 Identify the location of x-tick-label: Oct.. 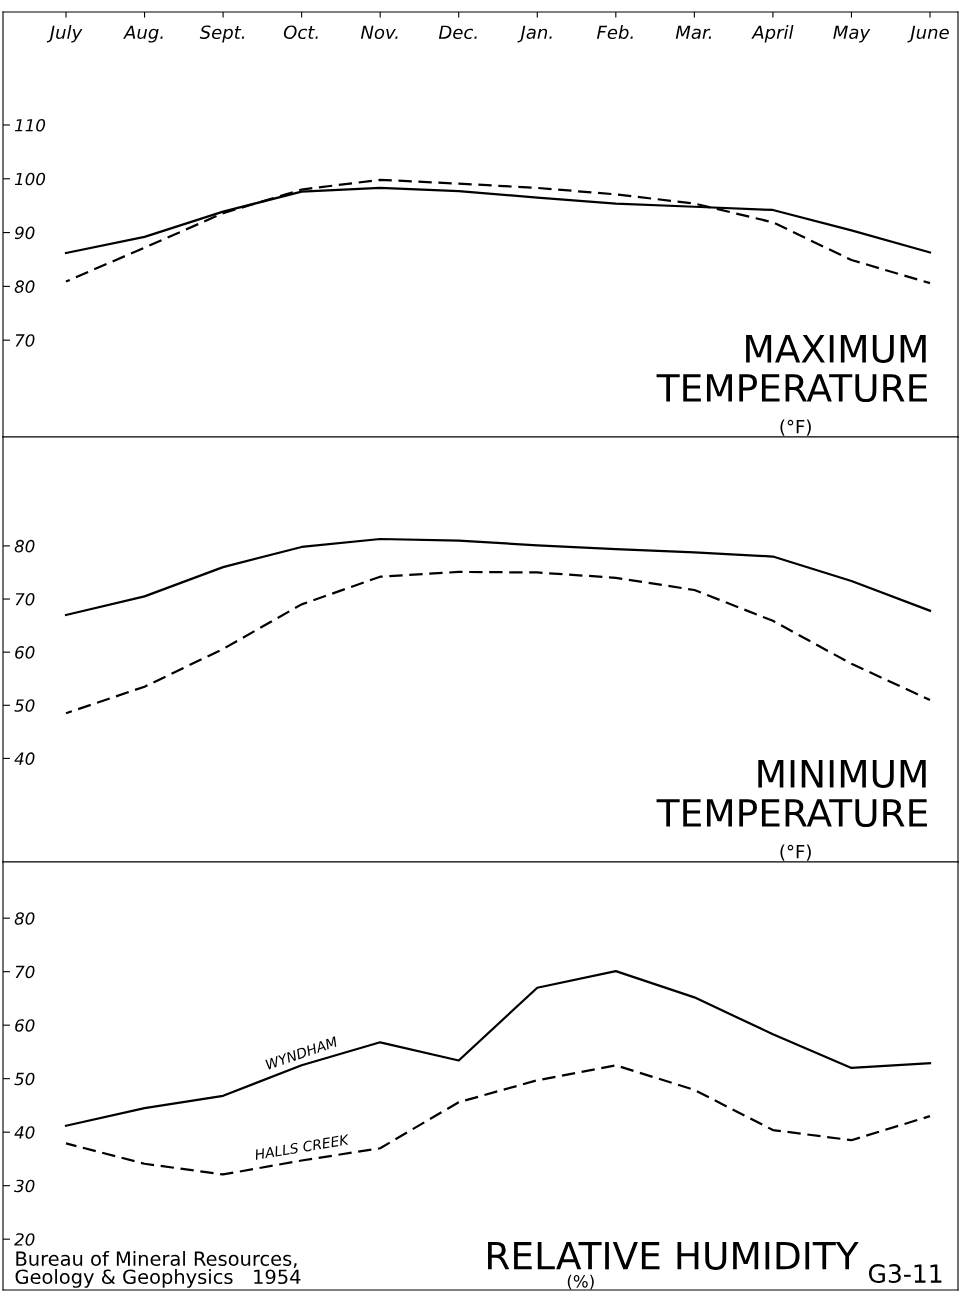
(300, 32).